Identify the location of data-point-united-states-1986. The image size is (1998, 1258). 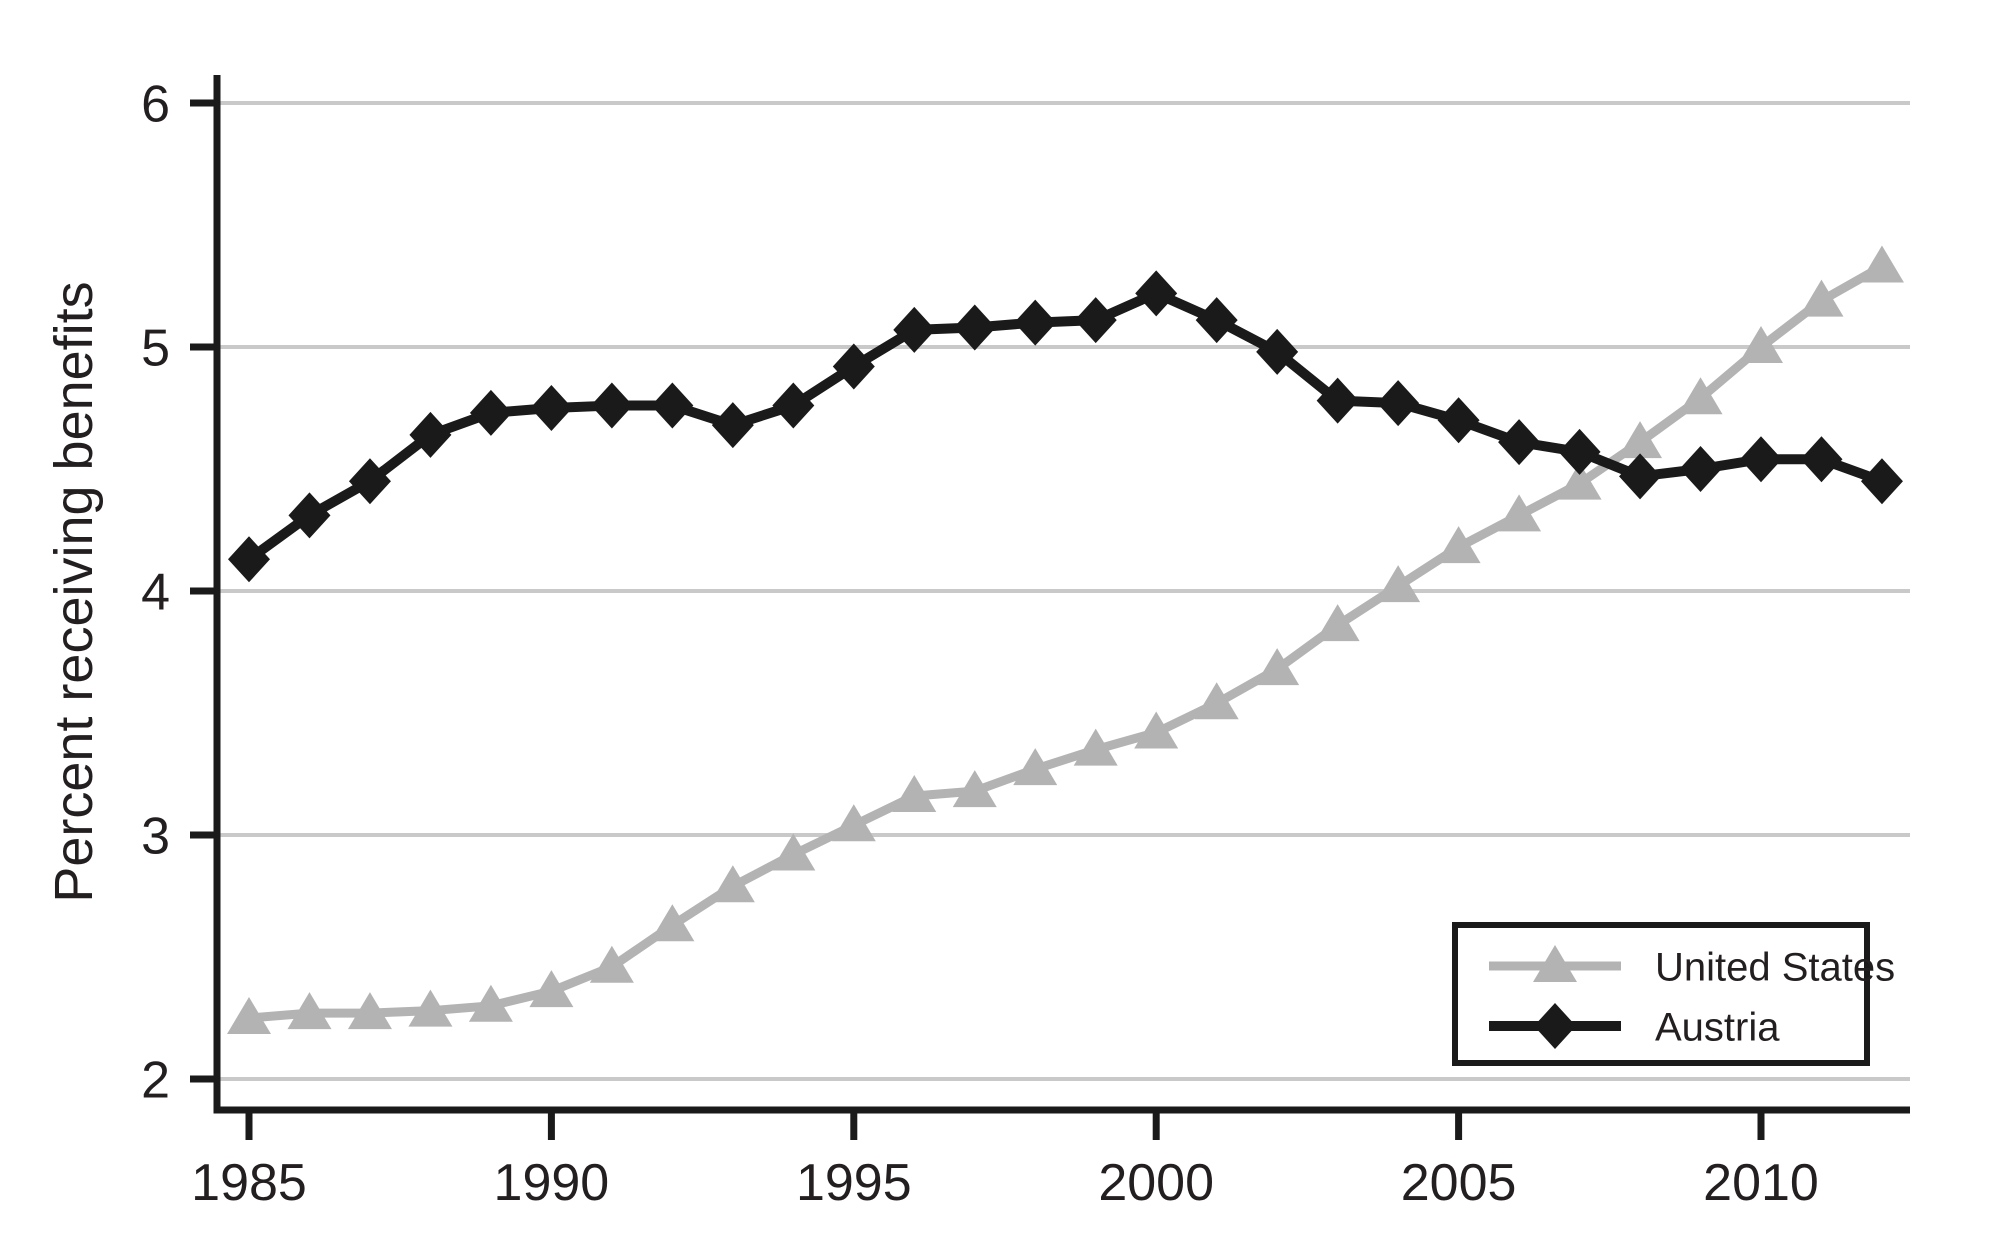
(309, 1011).